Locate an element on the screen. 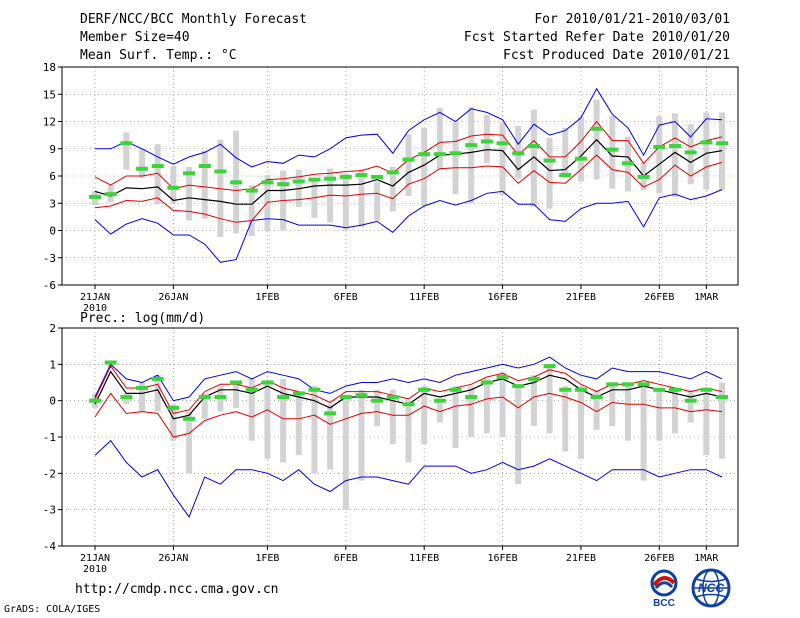 The height and width of the screenshot is (618, 800). ncc-logo: NCC is located at coordinates (711, 588).